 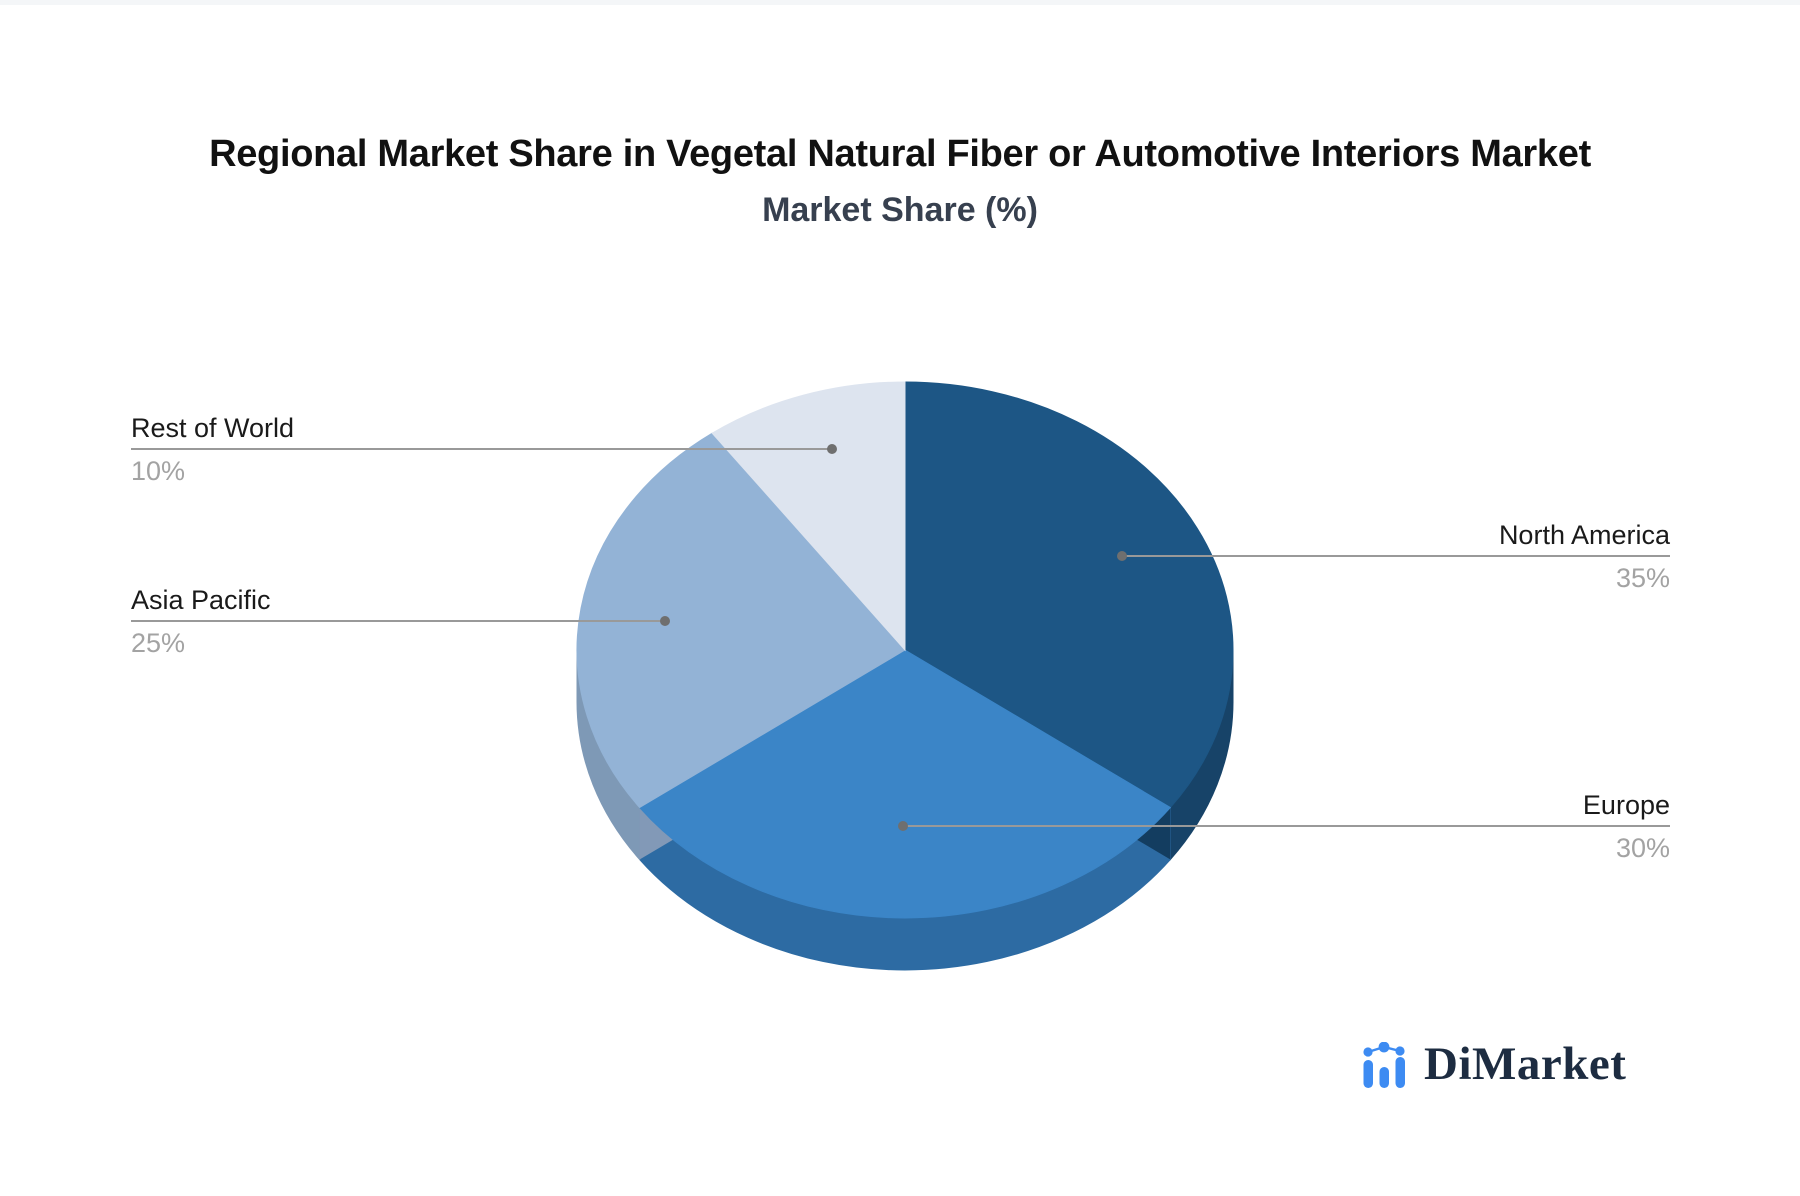 I want to click on connector-dot-north-america, so click(x=1122, y=556).